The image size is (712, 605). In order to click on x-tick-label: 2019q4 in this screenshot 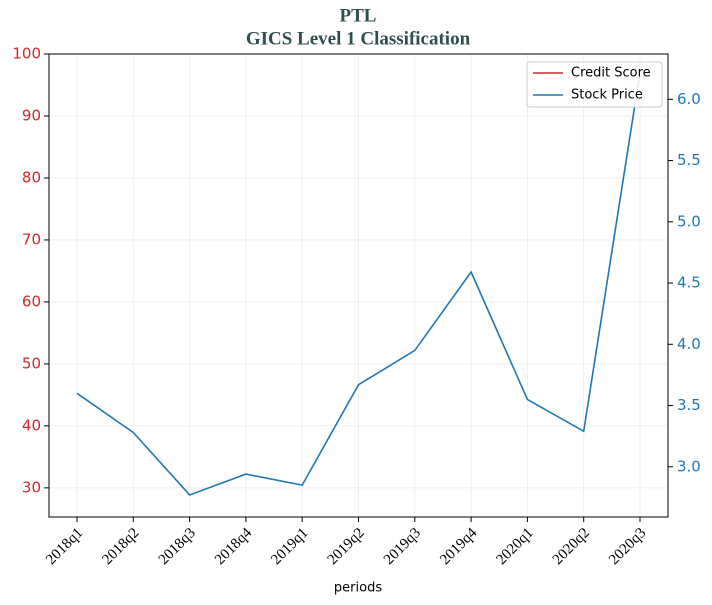, I will do `click(458, 546)`.